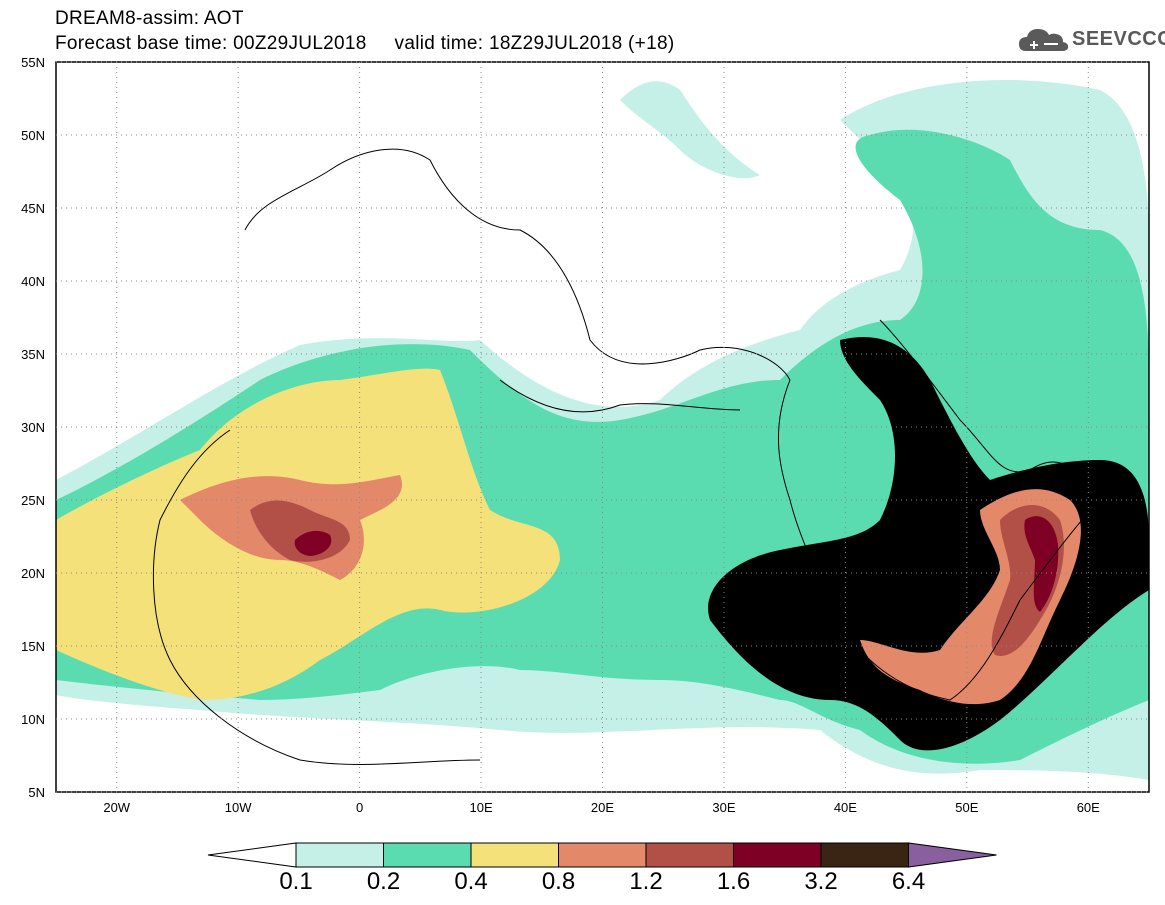 The width and height of the screenshot is (1165, 905). Describe the element at coordinates (558, 881) in the screenshot. I see `colorbar-label: 0.8` at that location.